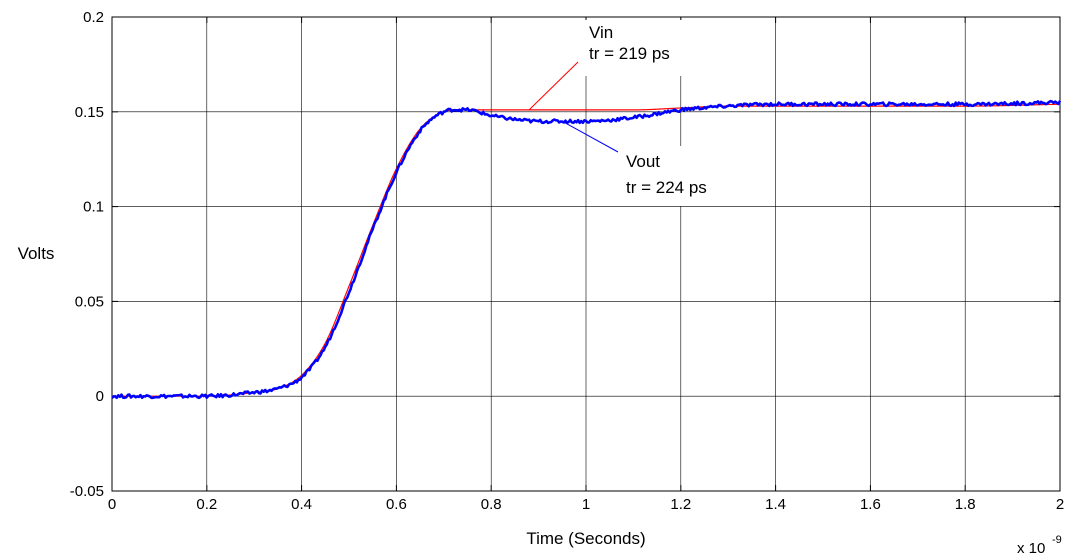  What do you see at coordinates (93, 17) in the screenshot?
I see `y-tick-label: 0.2` at bounding box center [93, 17].